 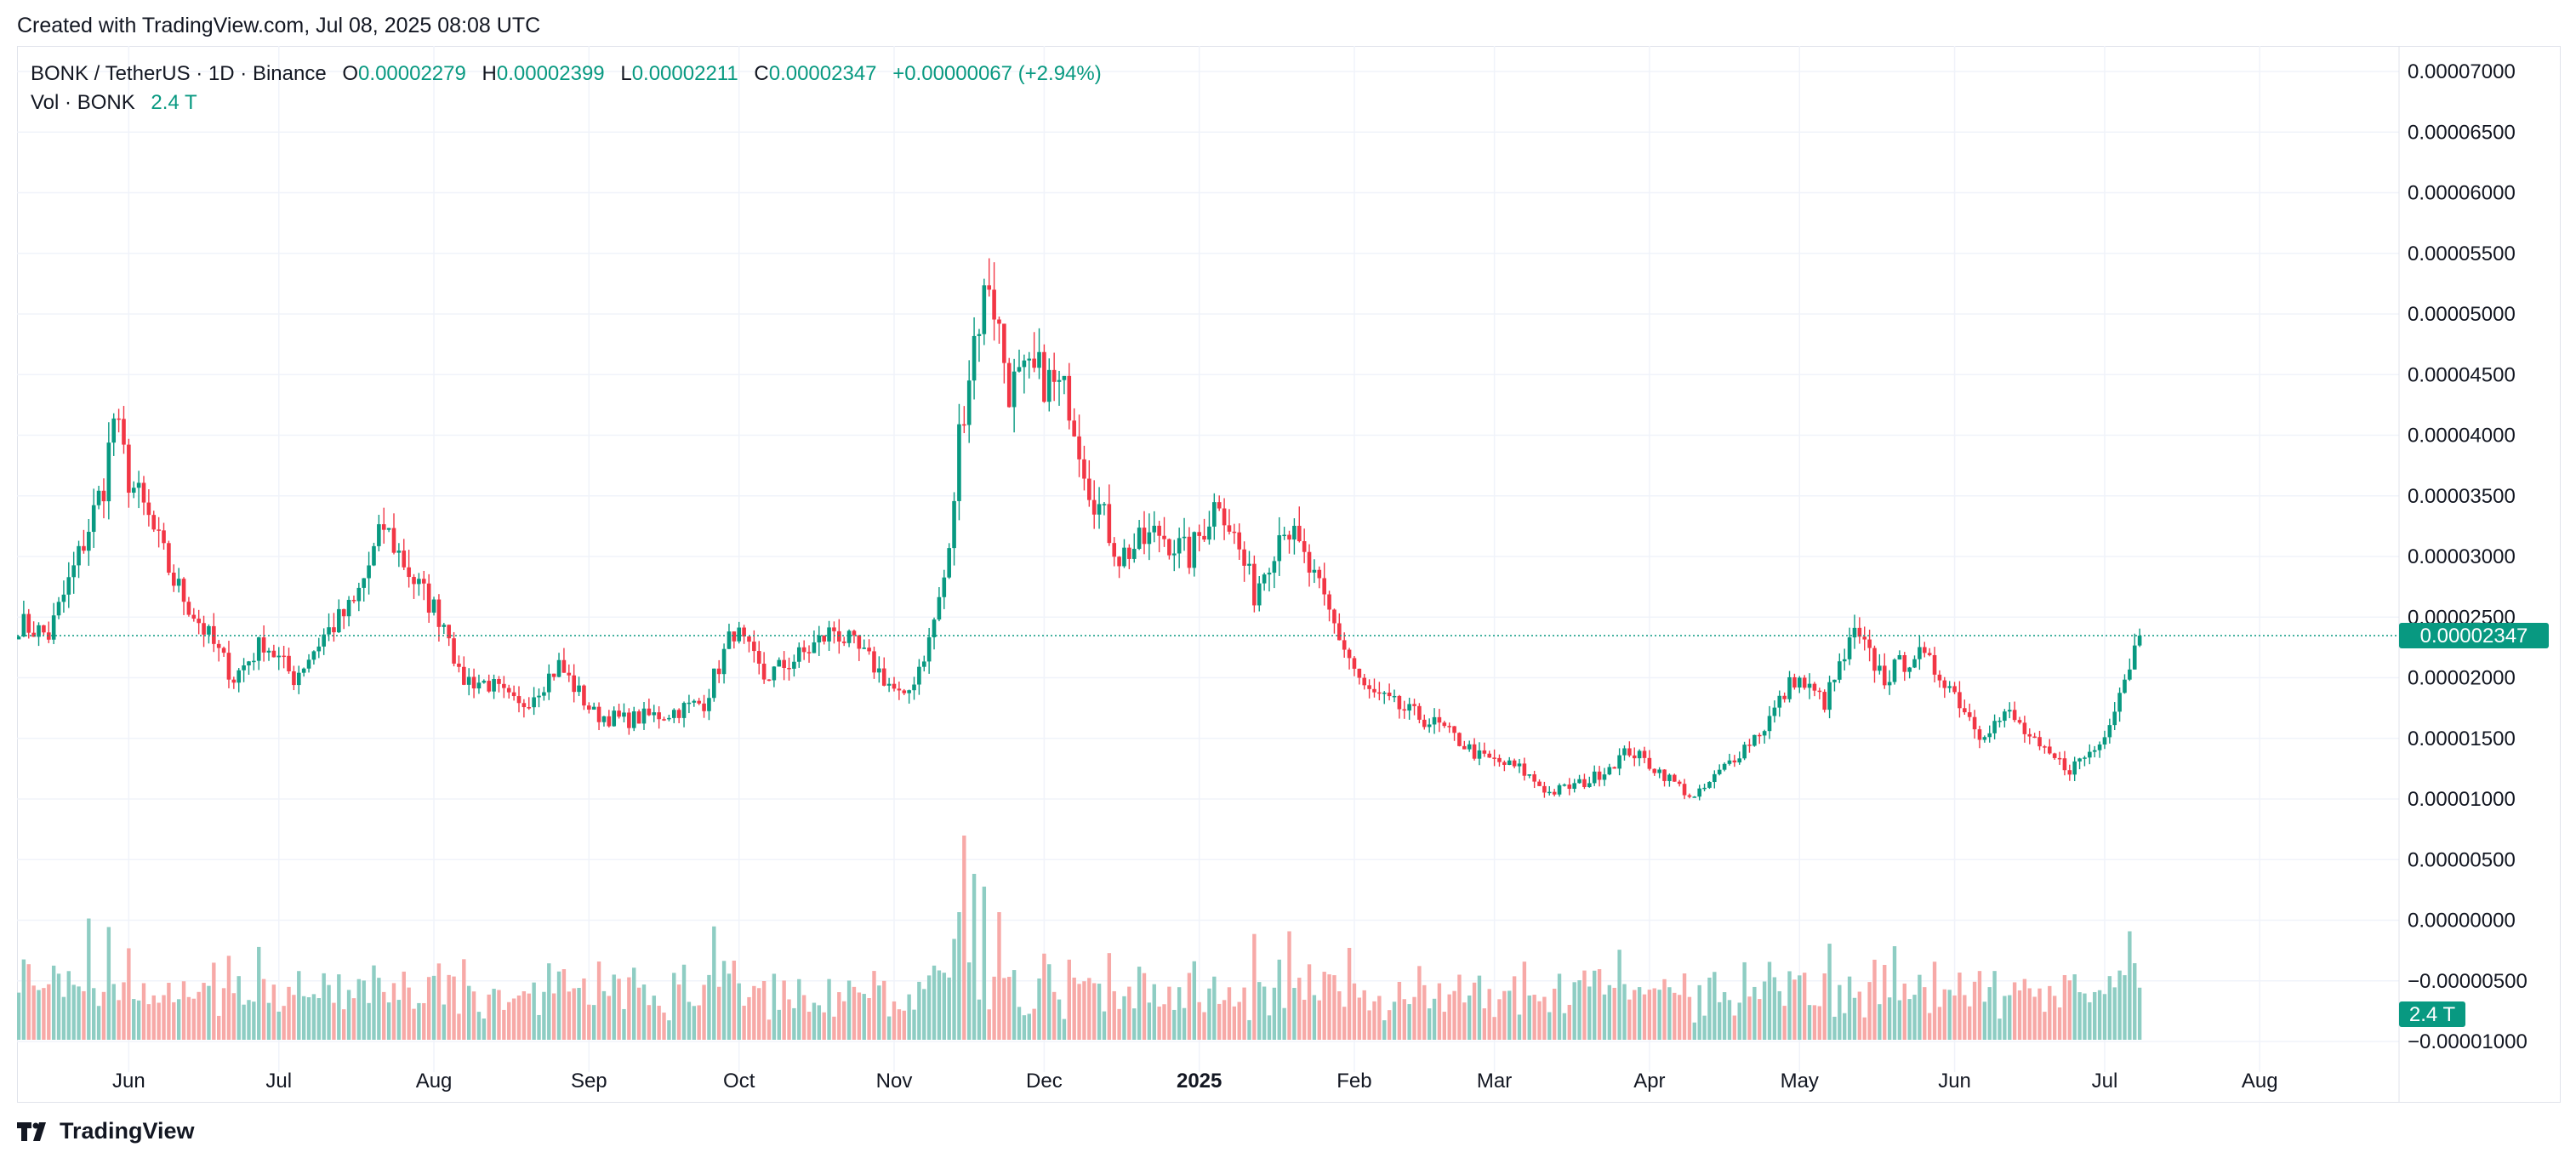 What do you see at coordinates (179, 73) in the screenshot?
I see `symbol-label: BONK / TetherUS · 1D · Binance` at bounding box center [179, 73].